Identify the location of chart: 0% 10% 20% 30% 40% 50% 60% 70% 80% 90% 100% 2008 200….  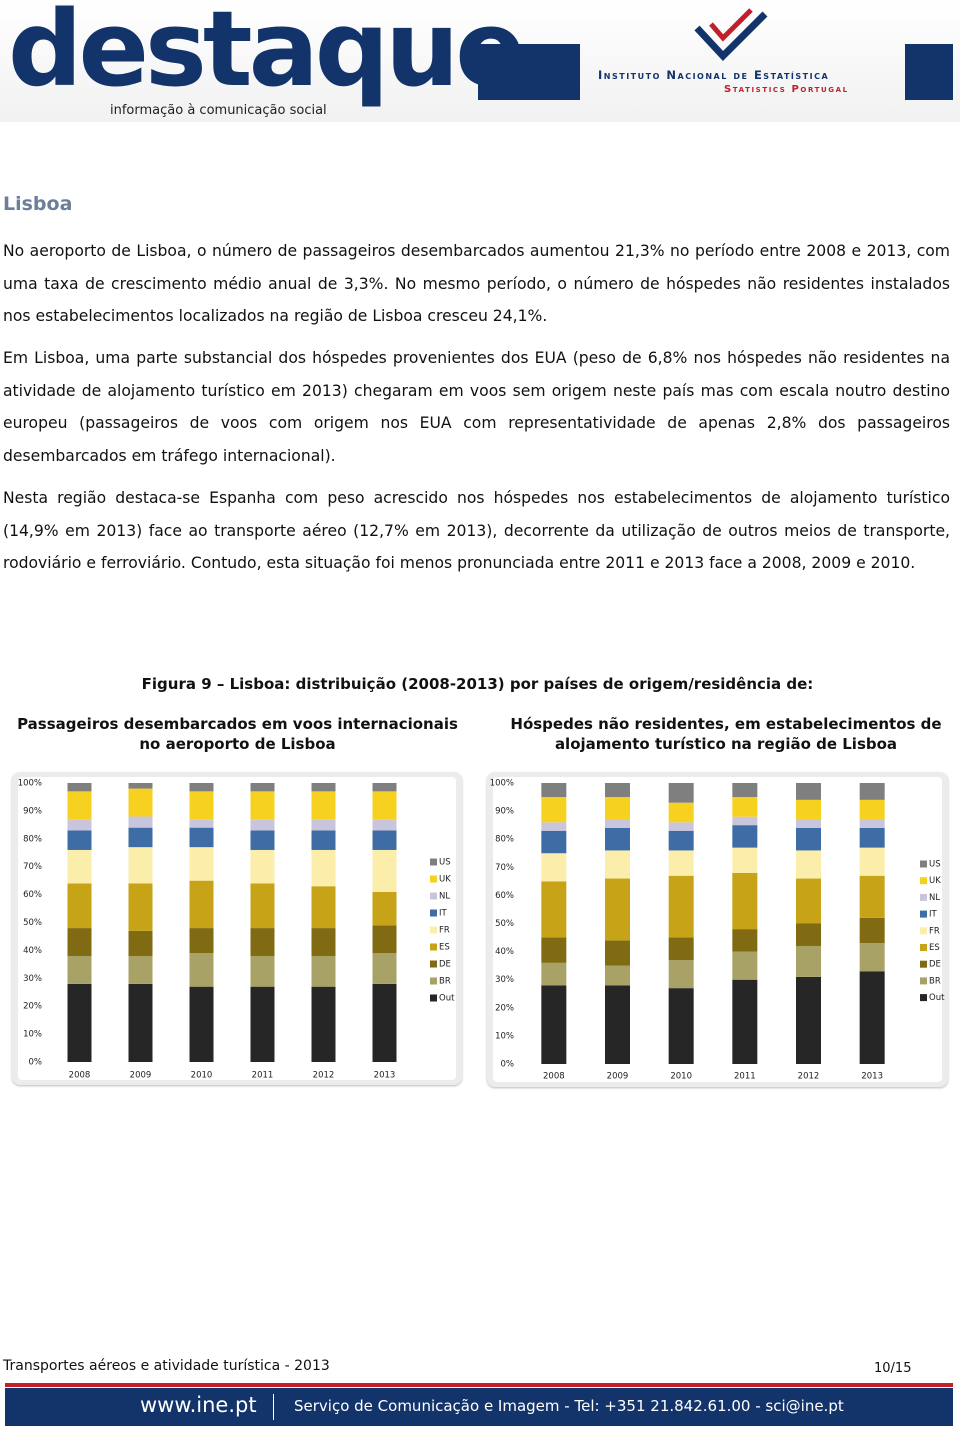
(237, 928).